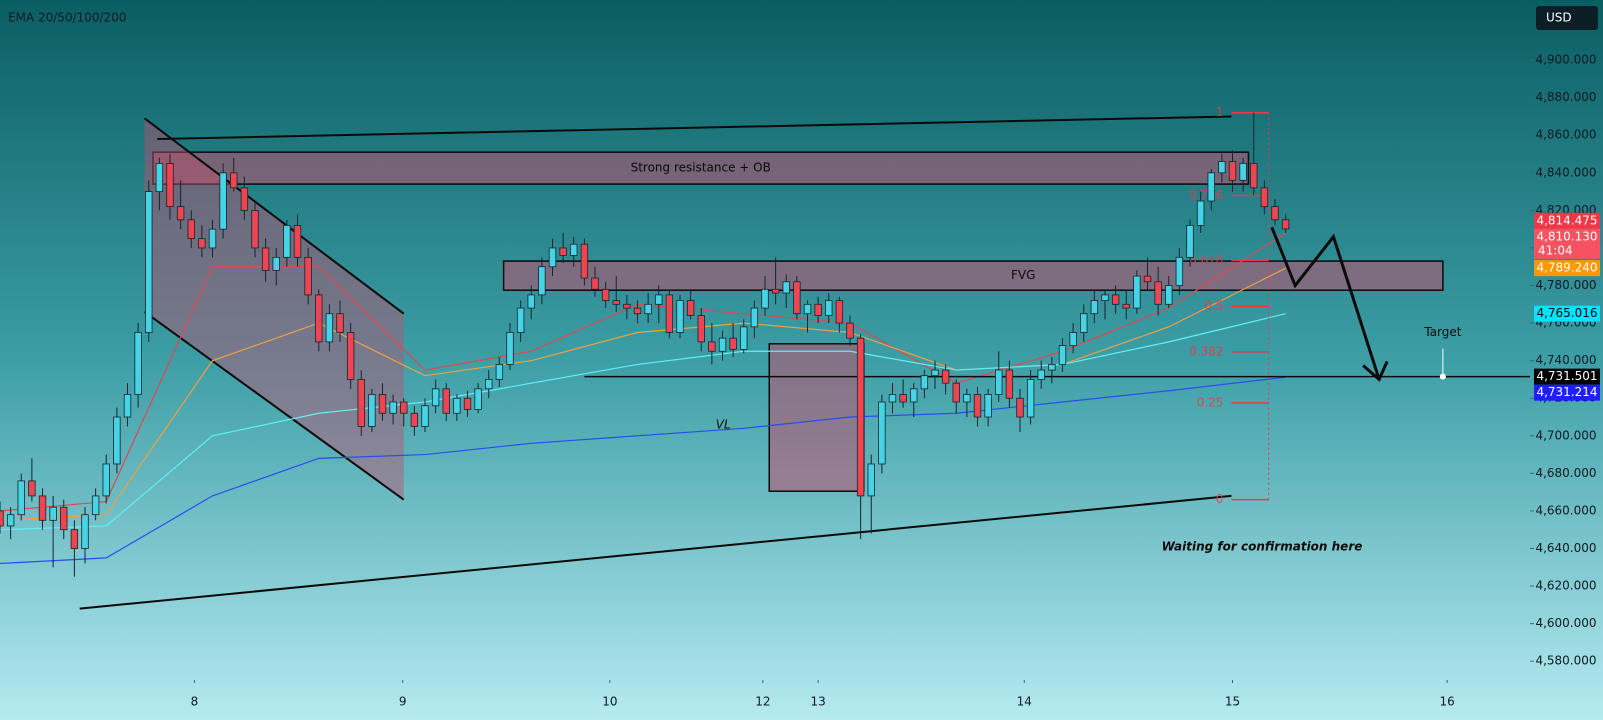  What do you see at coordinates (1565, 172) in the screenshot?
I see `y-tick-label: 4,840.000` at bounding box center [1565, 172].